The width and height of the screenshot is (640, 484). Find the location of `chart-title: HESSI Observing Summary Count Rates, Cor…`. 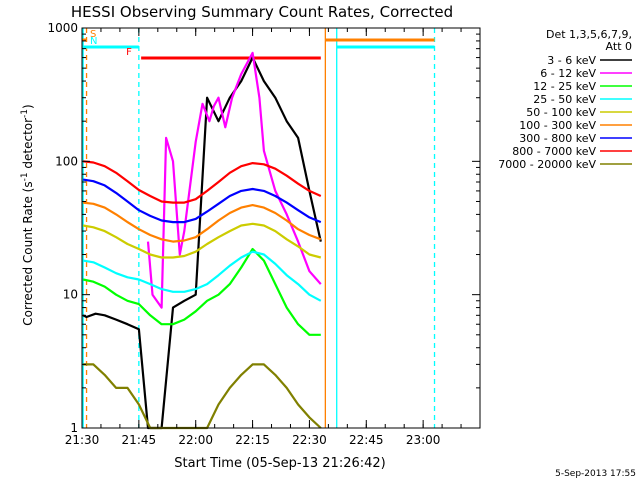

chart-title: HESSI Observing Summary Count Rates, Cor… is located at coordinates (262, 12).